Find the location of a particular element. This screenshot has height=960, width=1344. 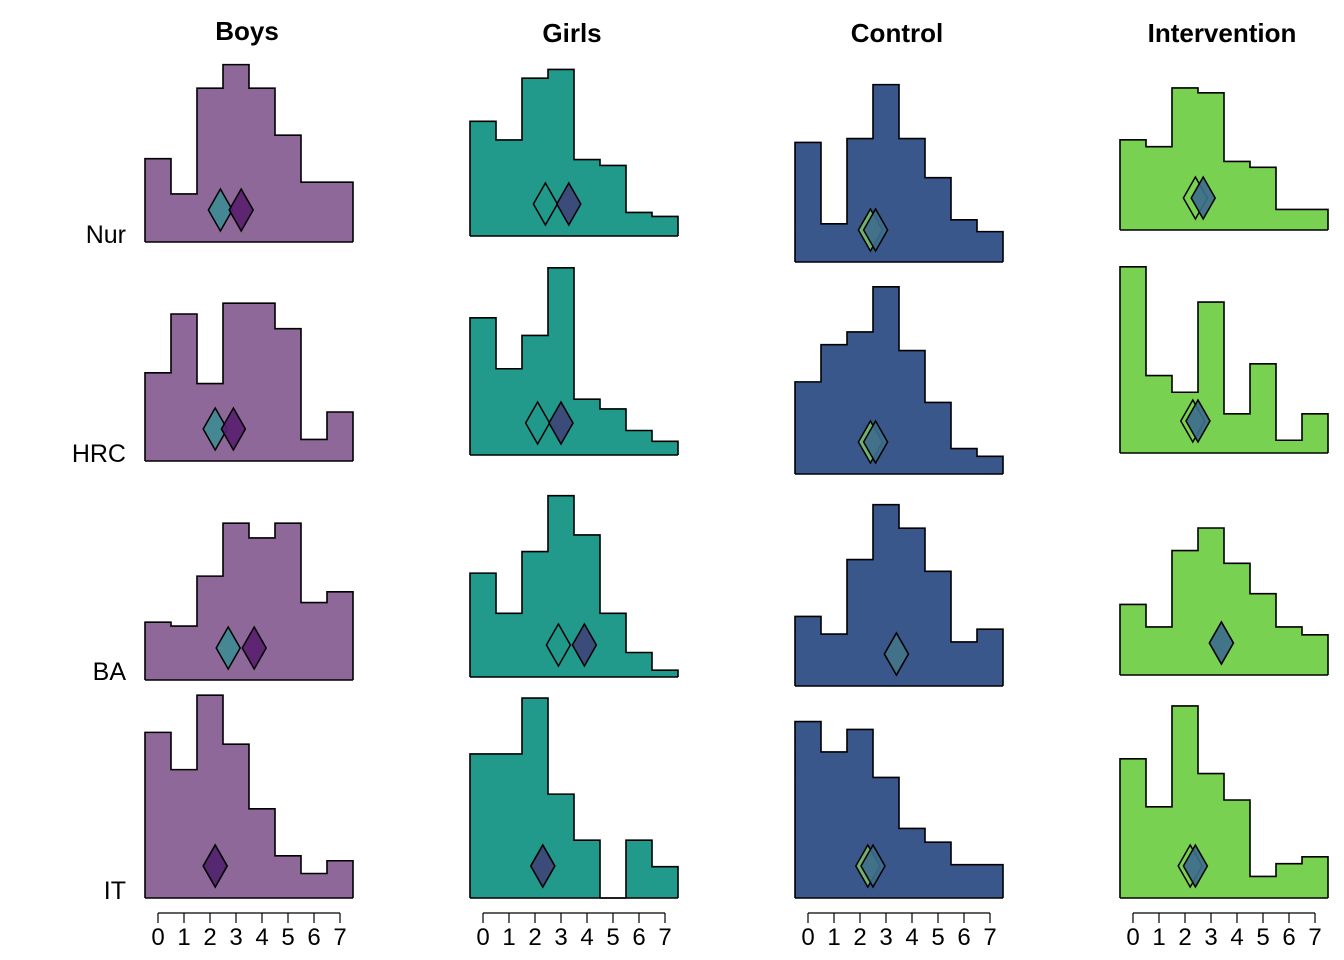

mean-marker-control-hrc-b is located at coordinates (875, 442).